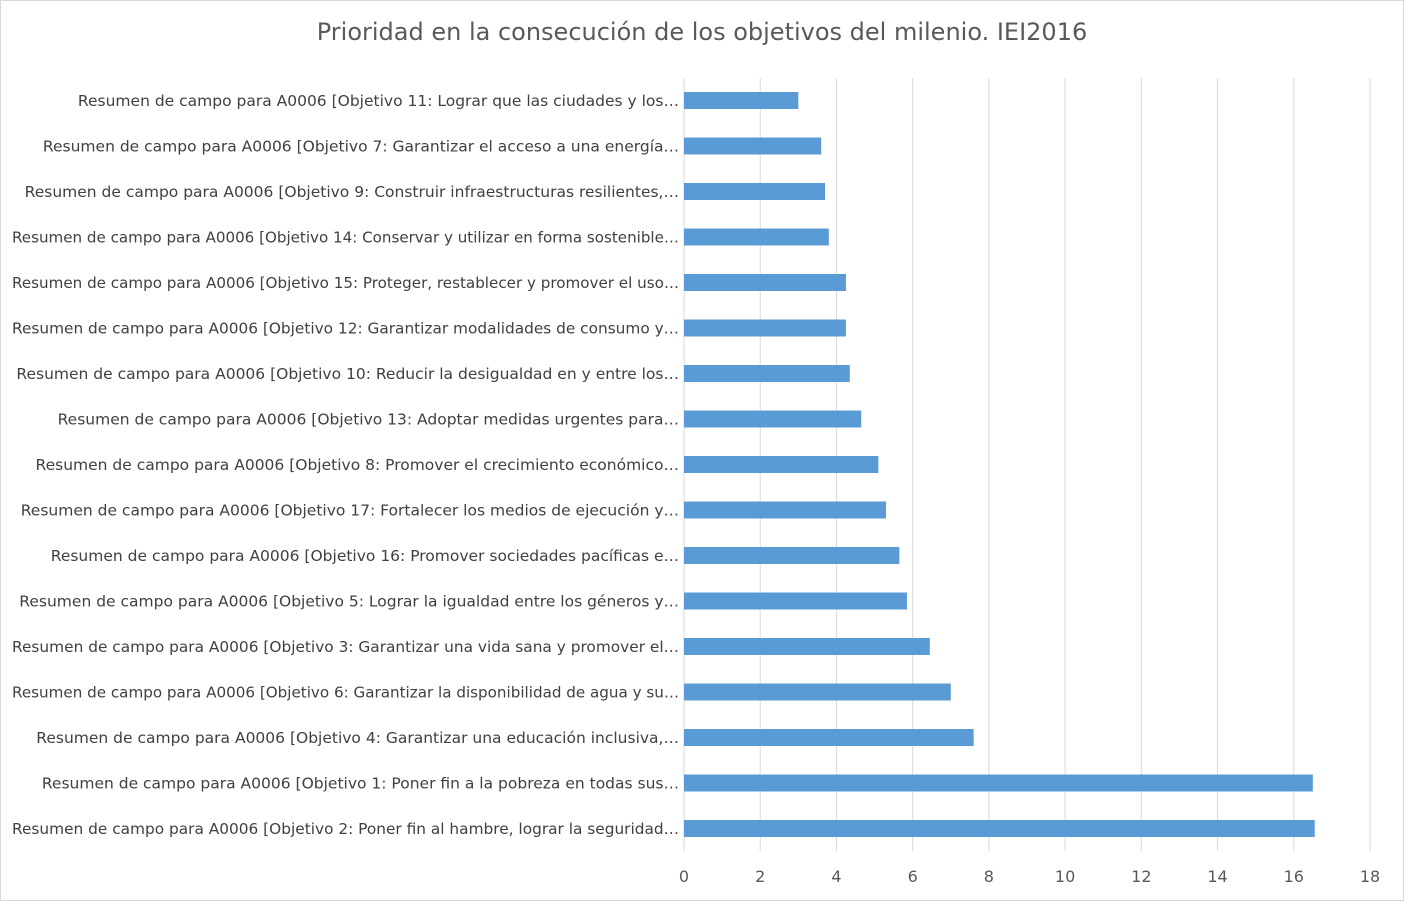 The height and width of the screenshot is (901, 1404). What do you see at coordinates (989, 876) in the screenshot?
I see `x-tick-label: 8` at bounding box center [989, 876].